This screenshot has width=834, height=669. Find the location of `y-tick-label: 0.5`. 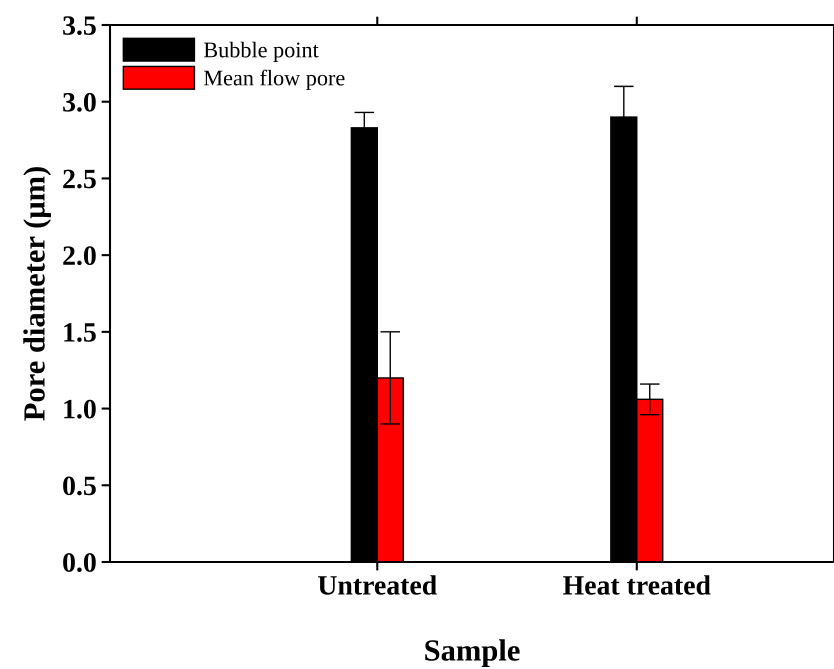

y-tick-label: 0.5 is located at coordinates (79, 486).